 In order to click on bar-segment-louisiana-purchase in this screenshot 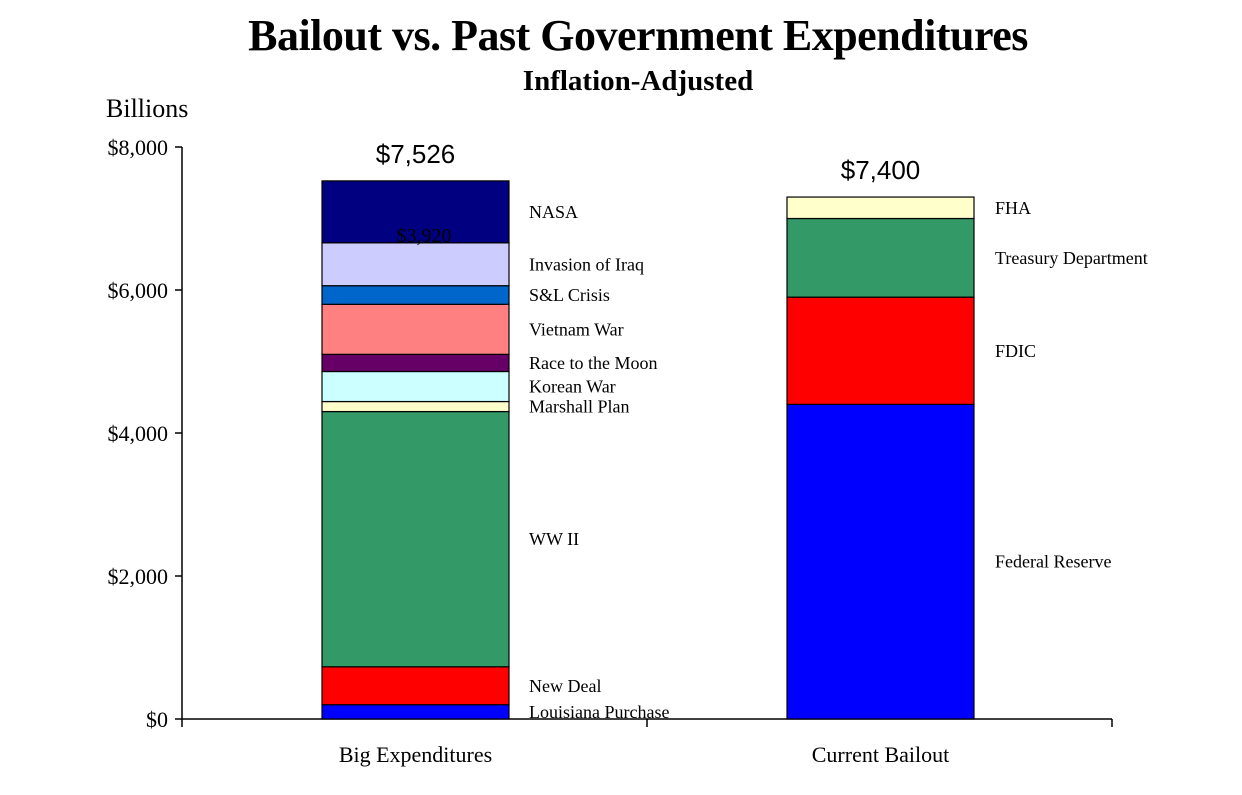, I will do `click(415, 712)`.